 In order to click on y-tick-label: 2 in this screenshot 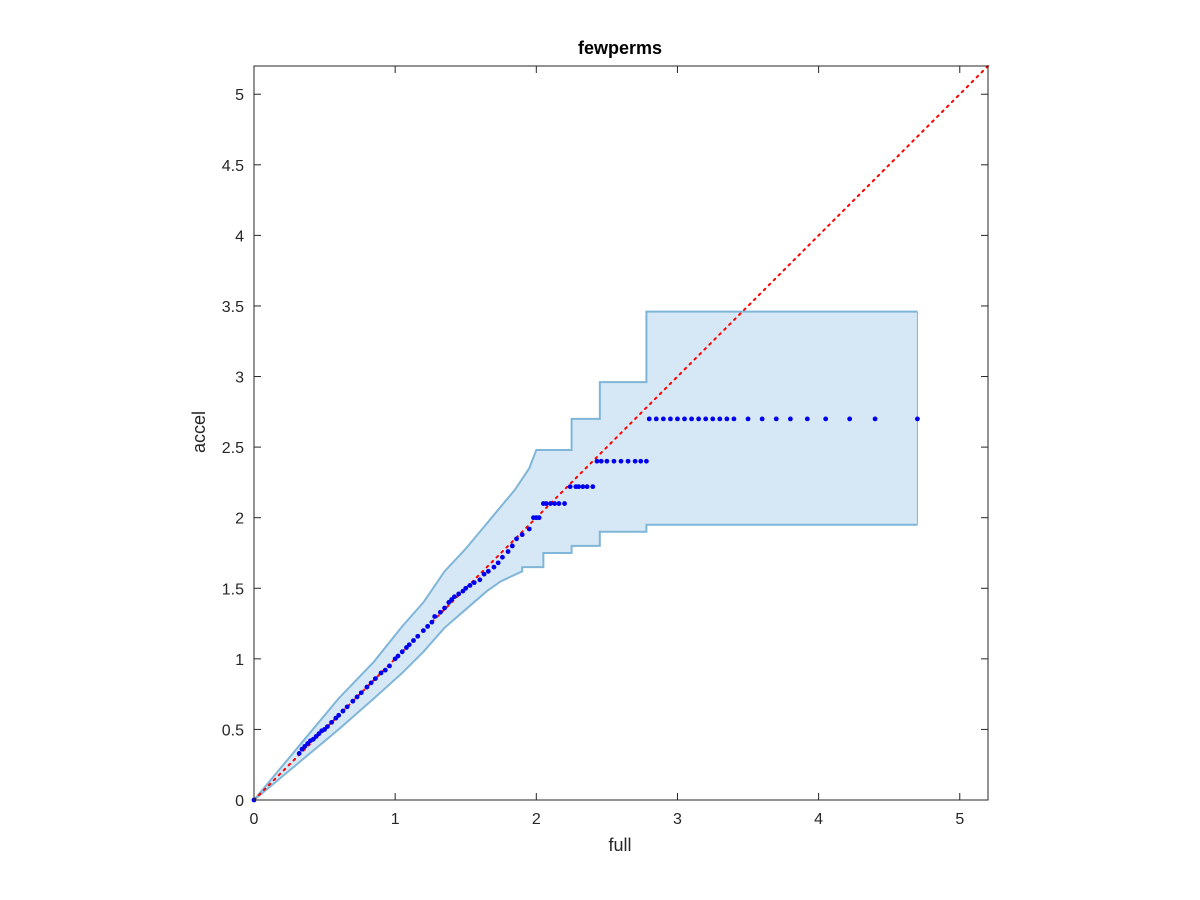, I will do `click(239, 519)`.